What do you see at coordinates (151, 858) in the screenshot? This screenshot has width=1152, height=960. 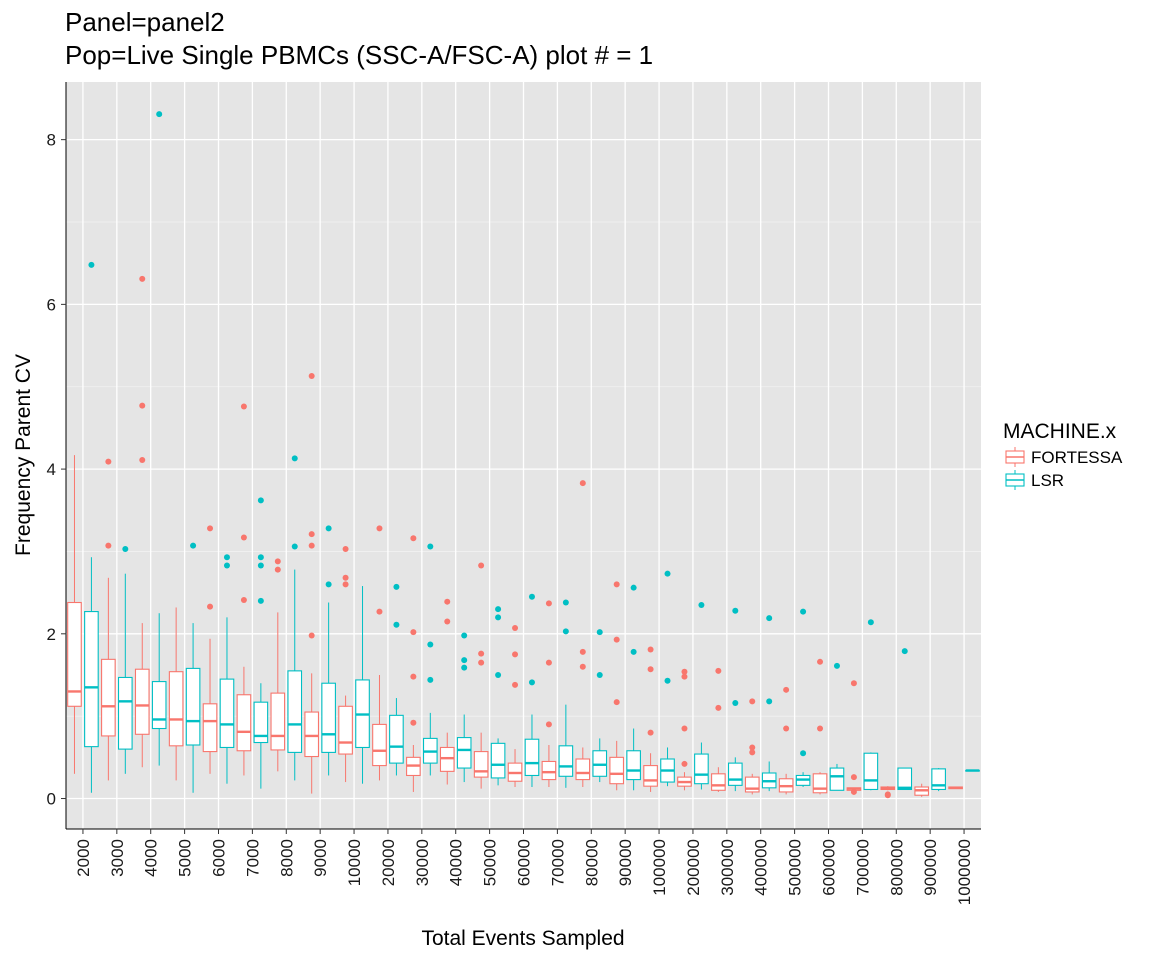 I see `x-tick-label: 4000` at bounding box center [151, 858].